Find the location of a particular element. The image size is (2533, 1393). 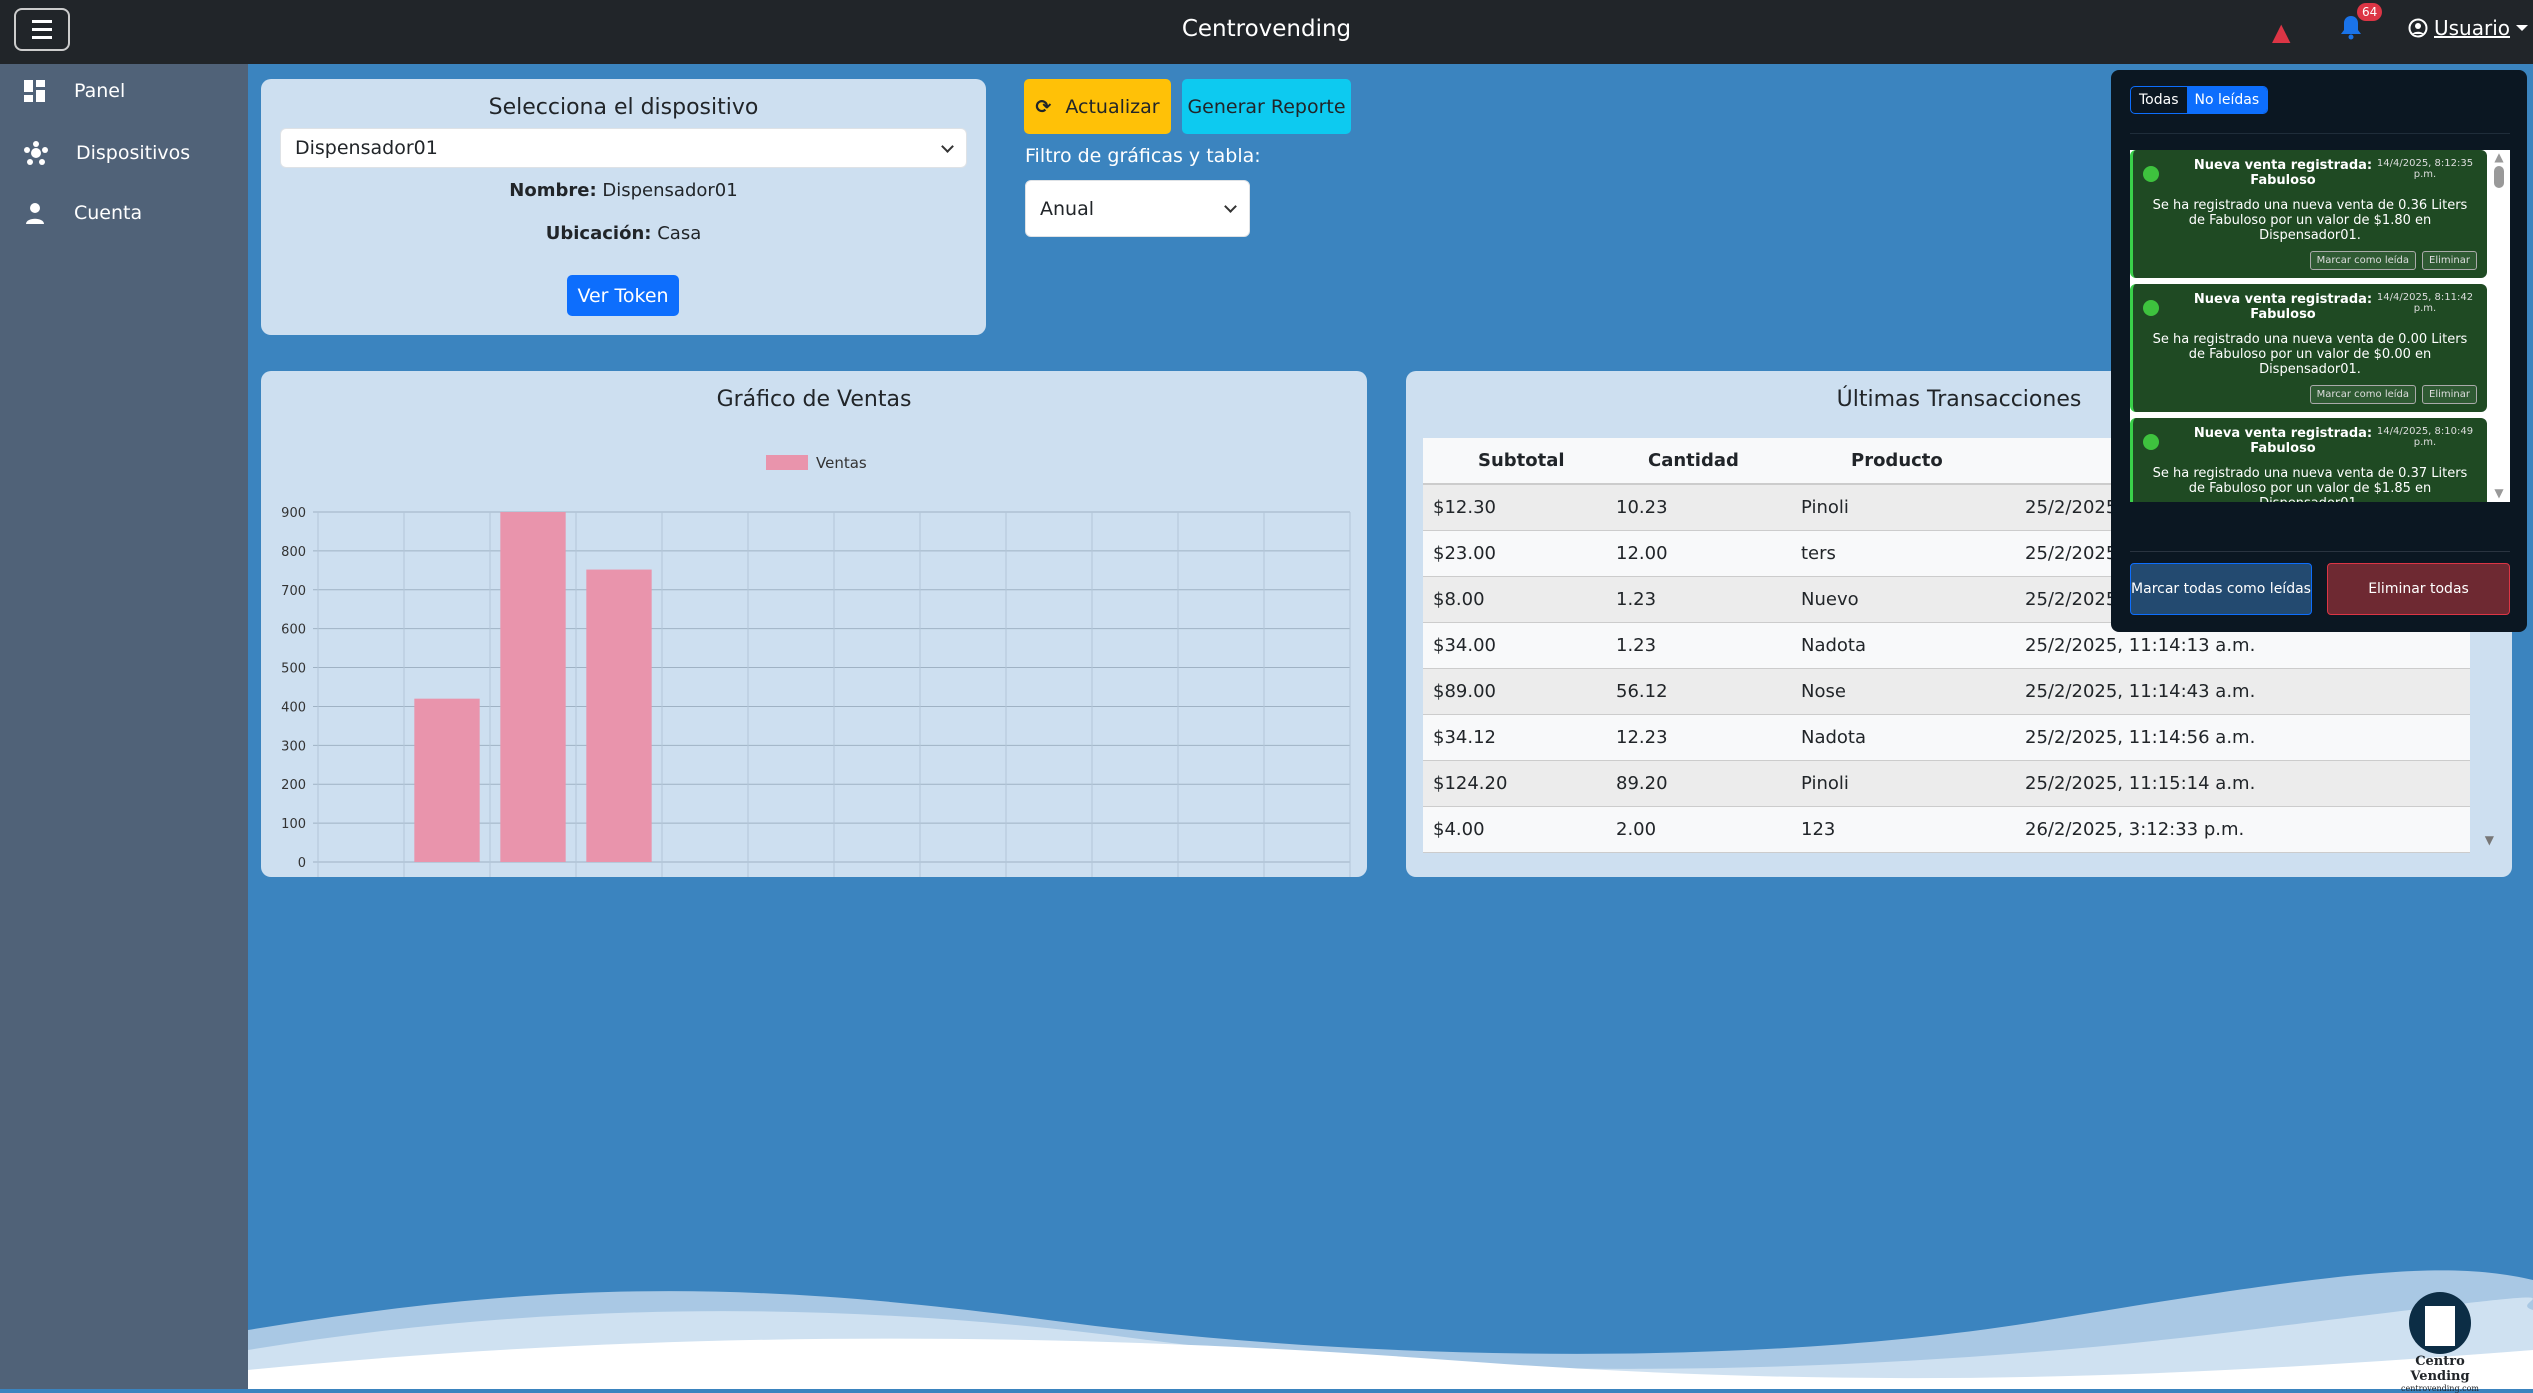

table-row: $34.00 1.23 Nadota 25/2/2025, 11:14:13 a.m. is located at coordinates (1946, 645).